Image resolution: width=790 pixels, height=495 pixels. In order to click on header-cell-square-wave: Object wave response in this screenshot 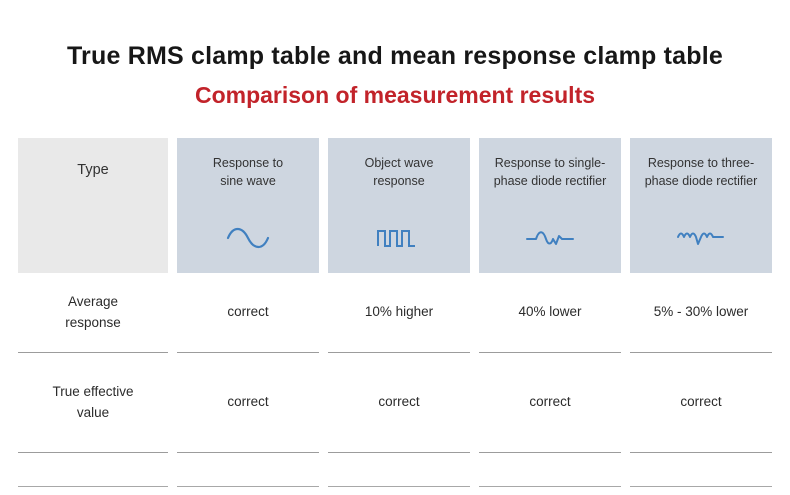, I will do `click(399, 205)`.